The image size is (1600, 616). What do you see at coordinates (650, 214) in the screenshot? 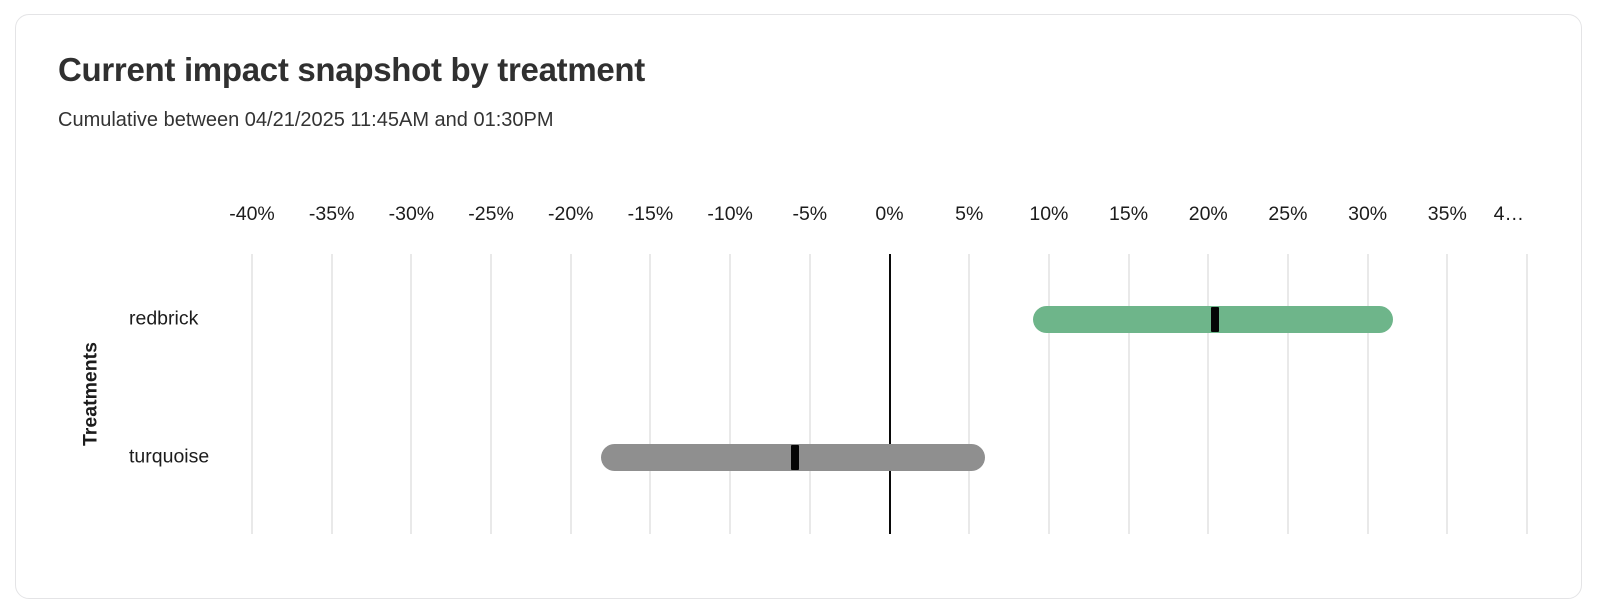
I see `x-tick-label: -15%` at bounding box center [650, 214].